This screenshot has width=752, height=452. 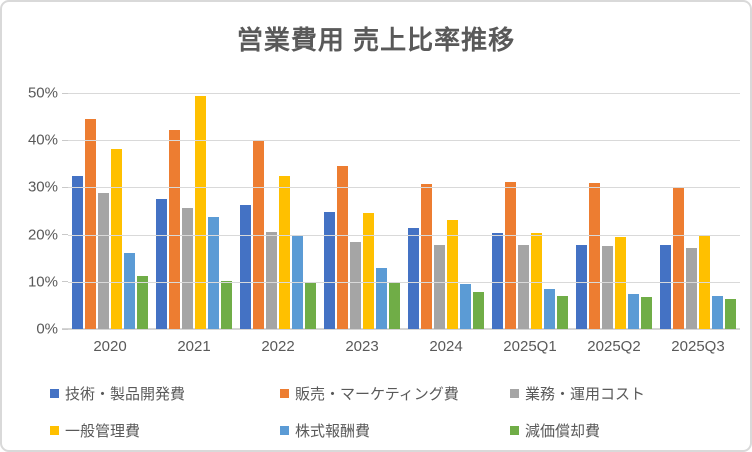 What do you see at coordinates (42, 140) in the screenshot?
I see `y-tick-label: 40%` at bounding box center [42, 140].